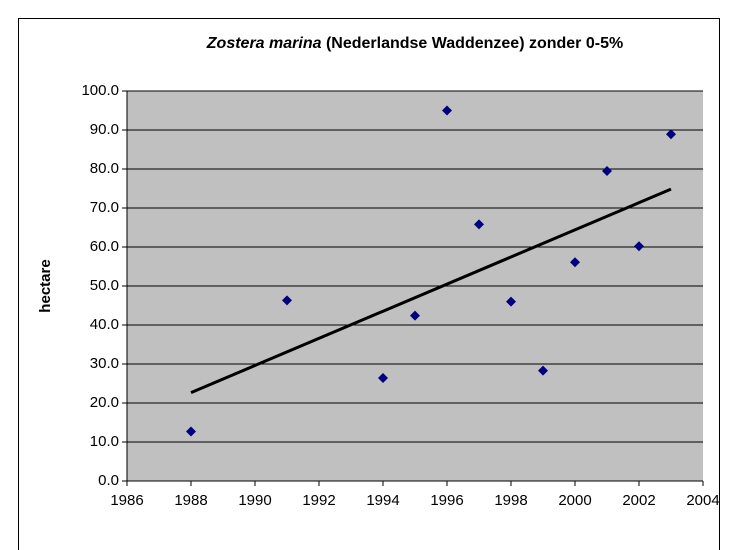  Describe the element at coordinates (104, 285) in the screenshot. I see `y-tick-label: 50.0` at that location.